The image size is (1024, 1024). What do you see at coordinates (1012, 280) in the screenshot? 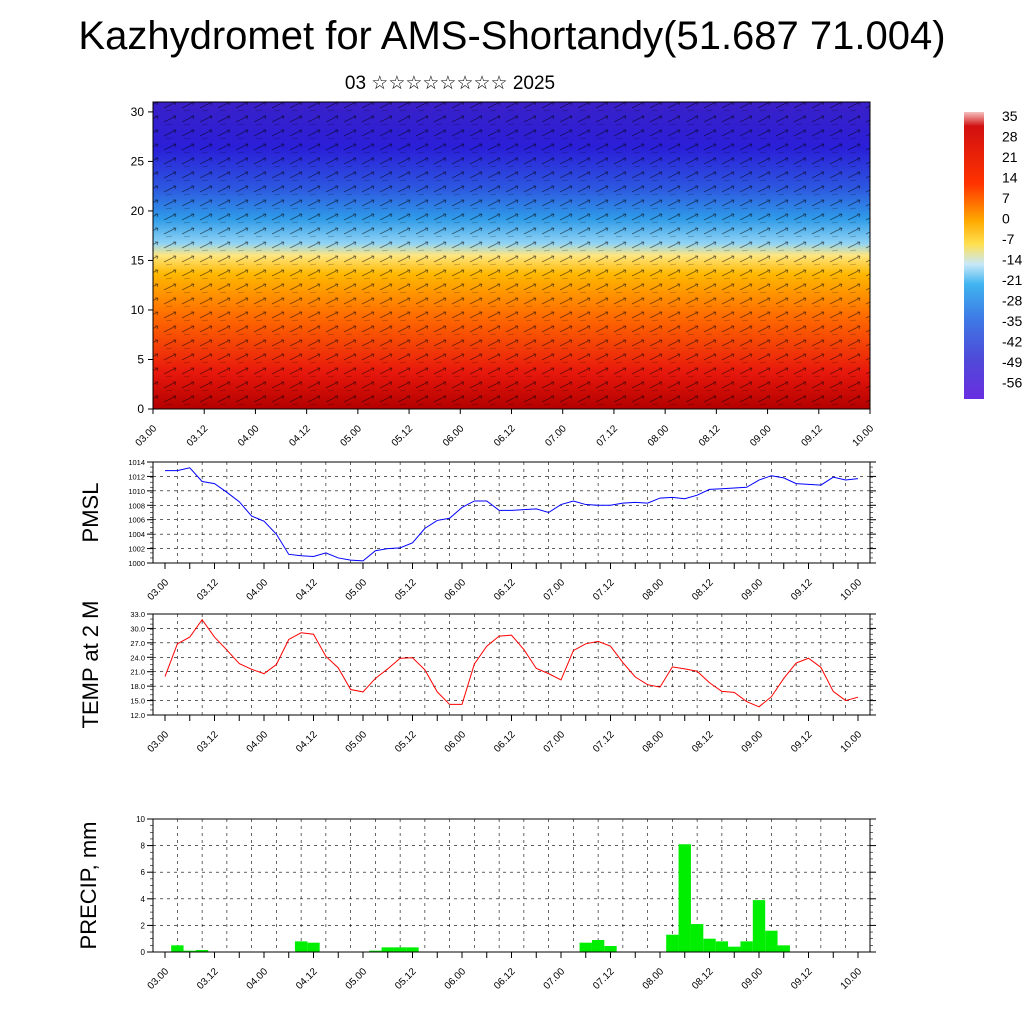
I see `colorbar-label: -21` at bounding box center [1012, 280].